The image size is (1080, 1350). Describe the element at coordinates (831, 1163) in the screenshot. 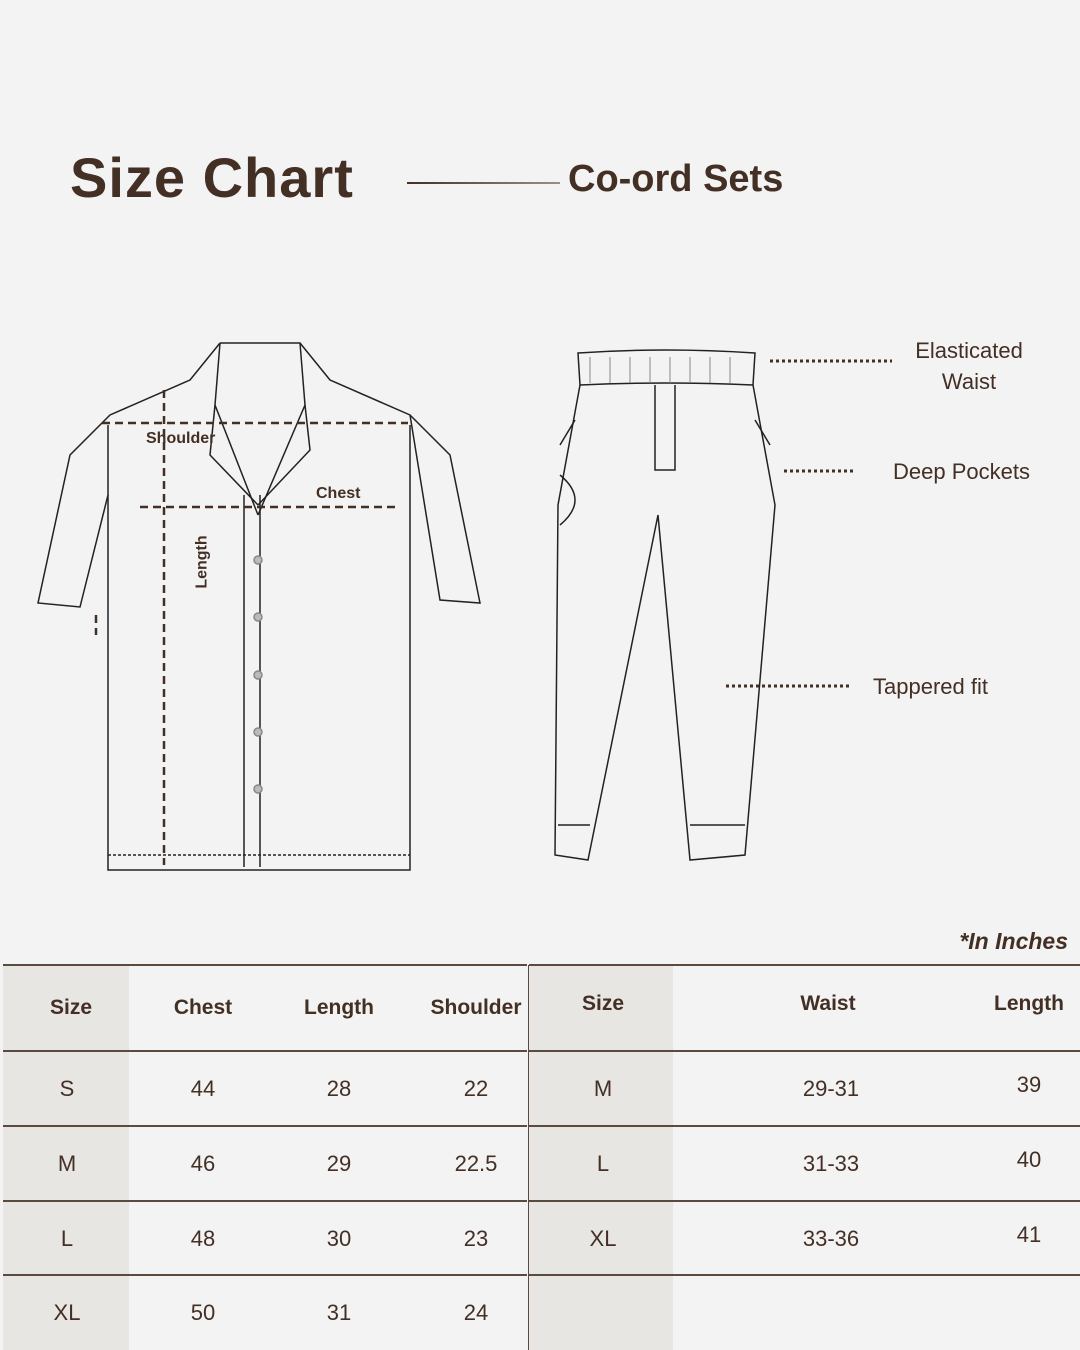

I see `pant-cell-waist: 31-33` at that location.